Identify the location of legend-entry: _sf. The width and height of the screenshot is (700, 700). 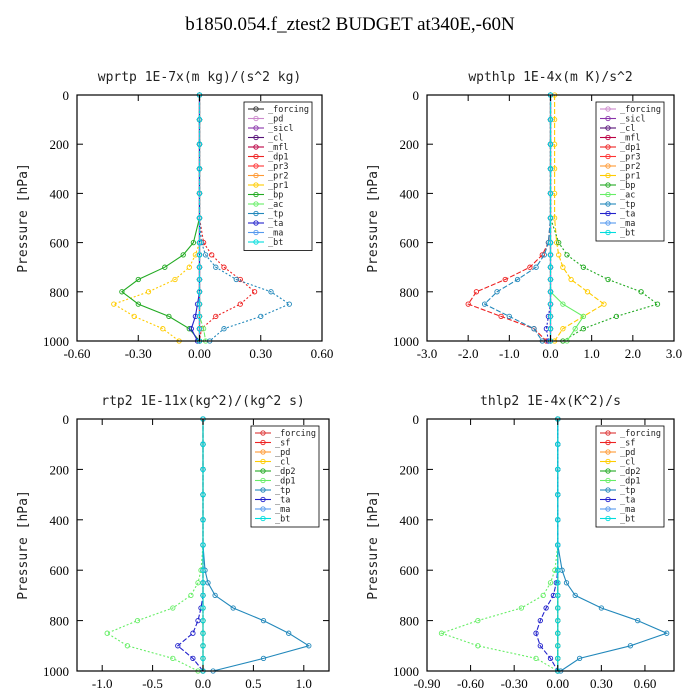
(282, 444).